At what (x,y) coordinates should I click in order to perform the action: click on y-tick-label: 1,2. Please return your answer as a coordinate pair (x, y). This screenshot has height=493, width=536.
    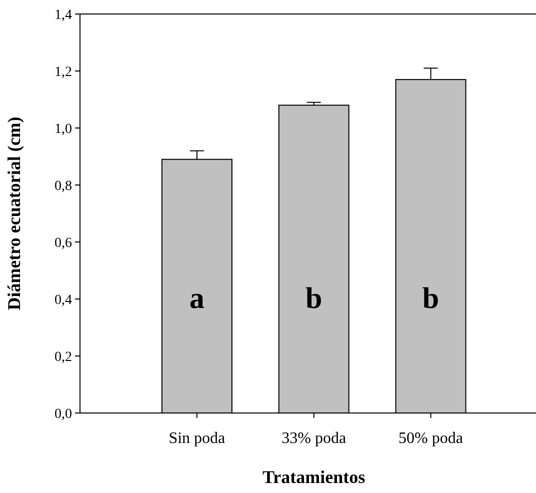
    Looking at the image, I should click on (63, 72).